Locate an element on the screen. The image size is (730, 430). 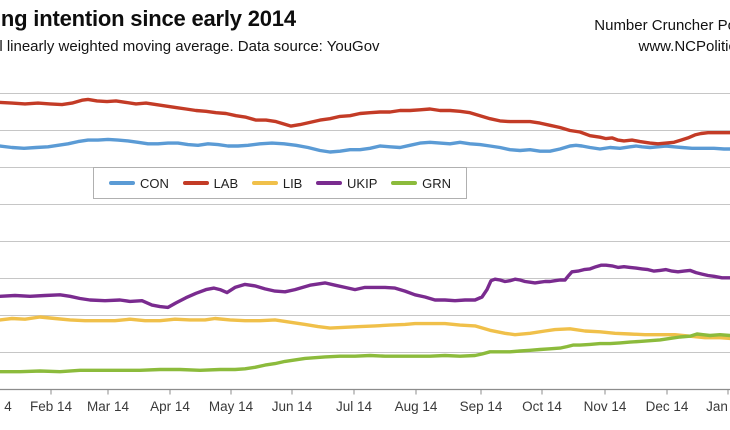
legend-swatch-ukip is located at coordinates (329, 183).